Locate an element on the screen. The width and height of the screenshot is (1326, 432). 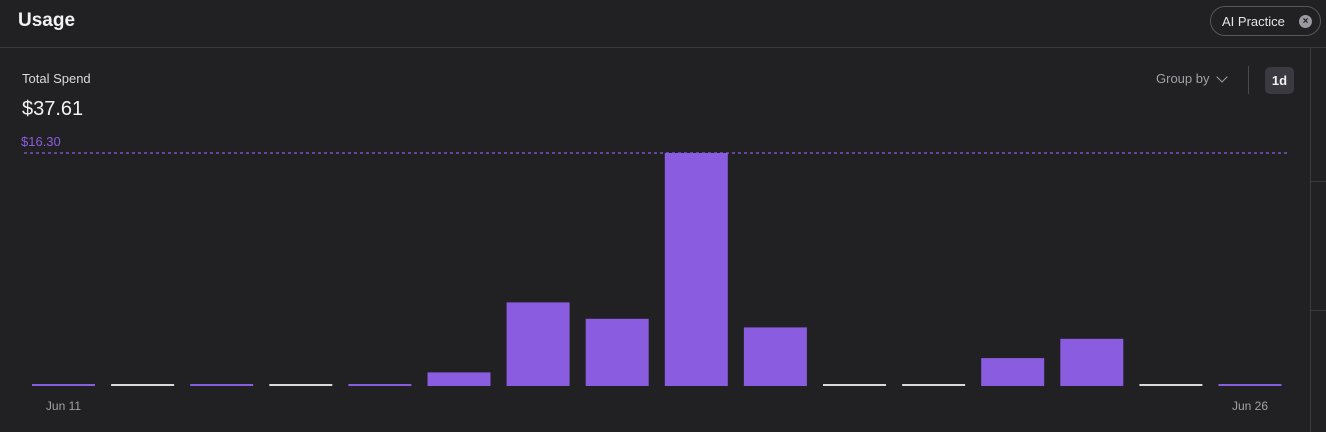
project-chip-label: AI Practice is located at coordinates (1253, 21).